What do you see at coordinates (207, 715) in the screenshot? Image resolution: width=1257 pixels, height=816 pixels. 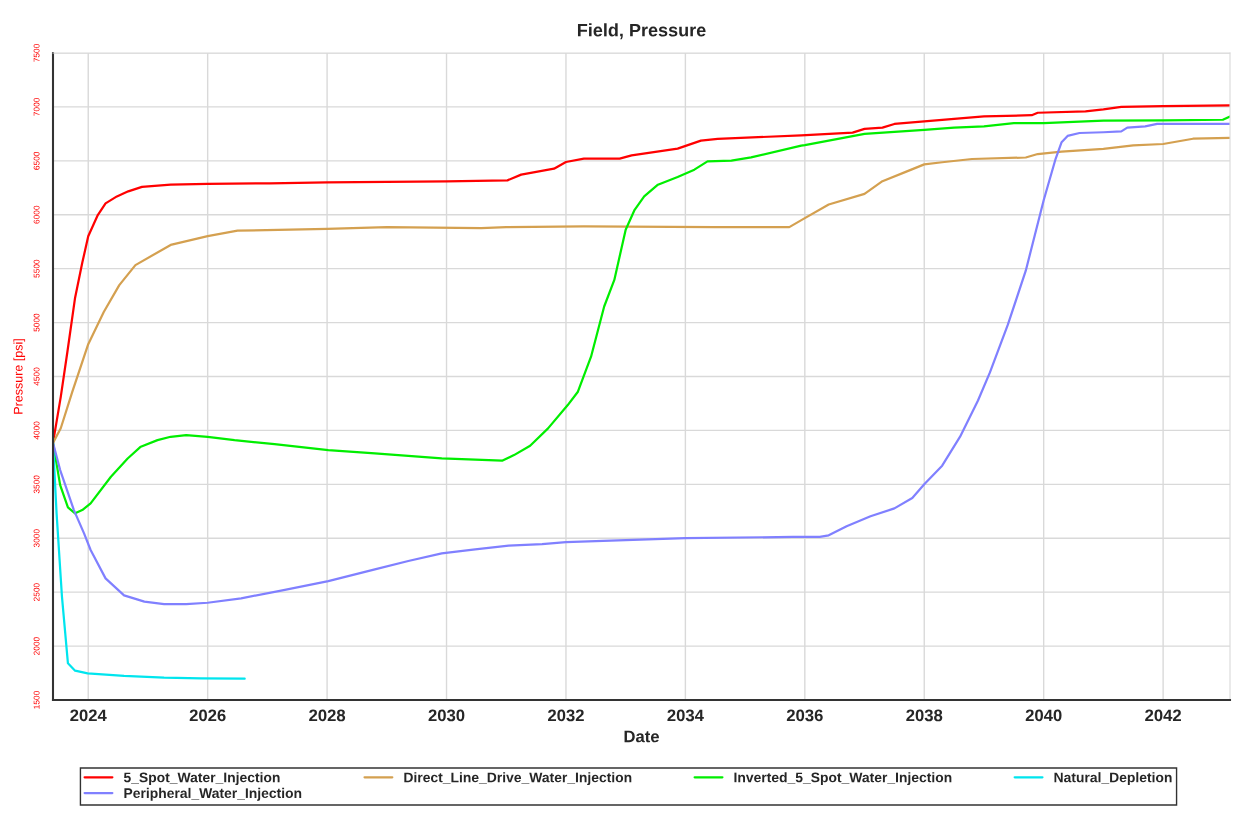 I see `x-tick-label: 2026` at bounding box center [207, 715].